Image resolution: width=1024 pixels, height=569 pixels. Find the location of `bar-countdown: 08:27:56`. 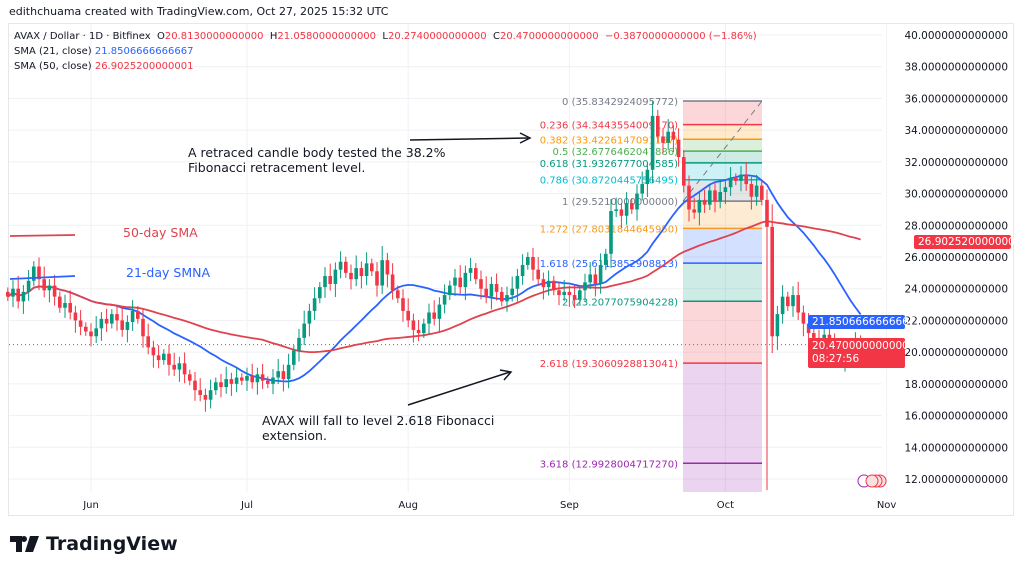

bar-countdown: 08:27:56 is located at coordinates (836, 359).